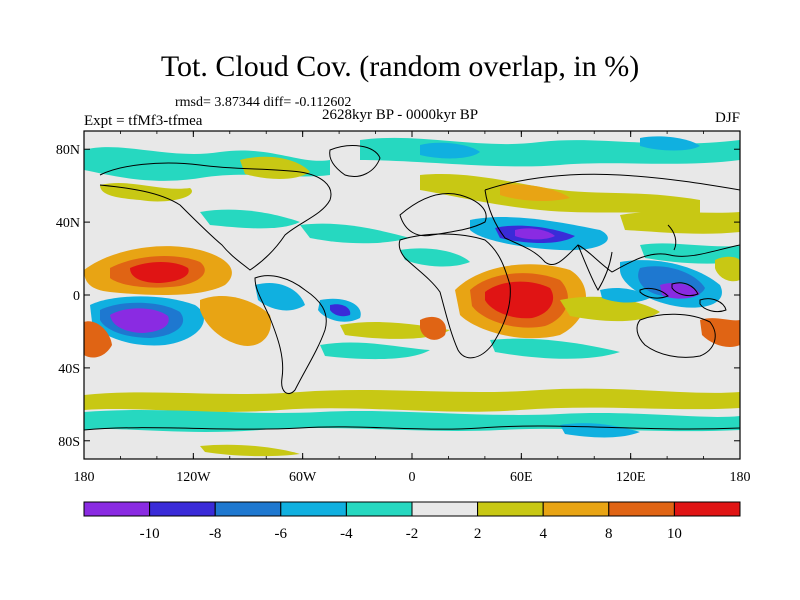 The image size is (800, 600). Describe the element at coordinates (412, 477) in the screenshot. I see `lon-tick-label: 0` at that location.